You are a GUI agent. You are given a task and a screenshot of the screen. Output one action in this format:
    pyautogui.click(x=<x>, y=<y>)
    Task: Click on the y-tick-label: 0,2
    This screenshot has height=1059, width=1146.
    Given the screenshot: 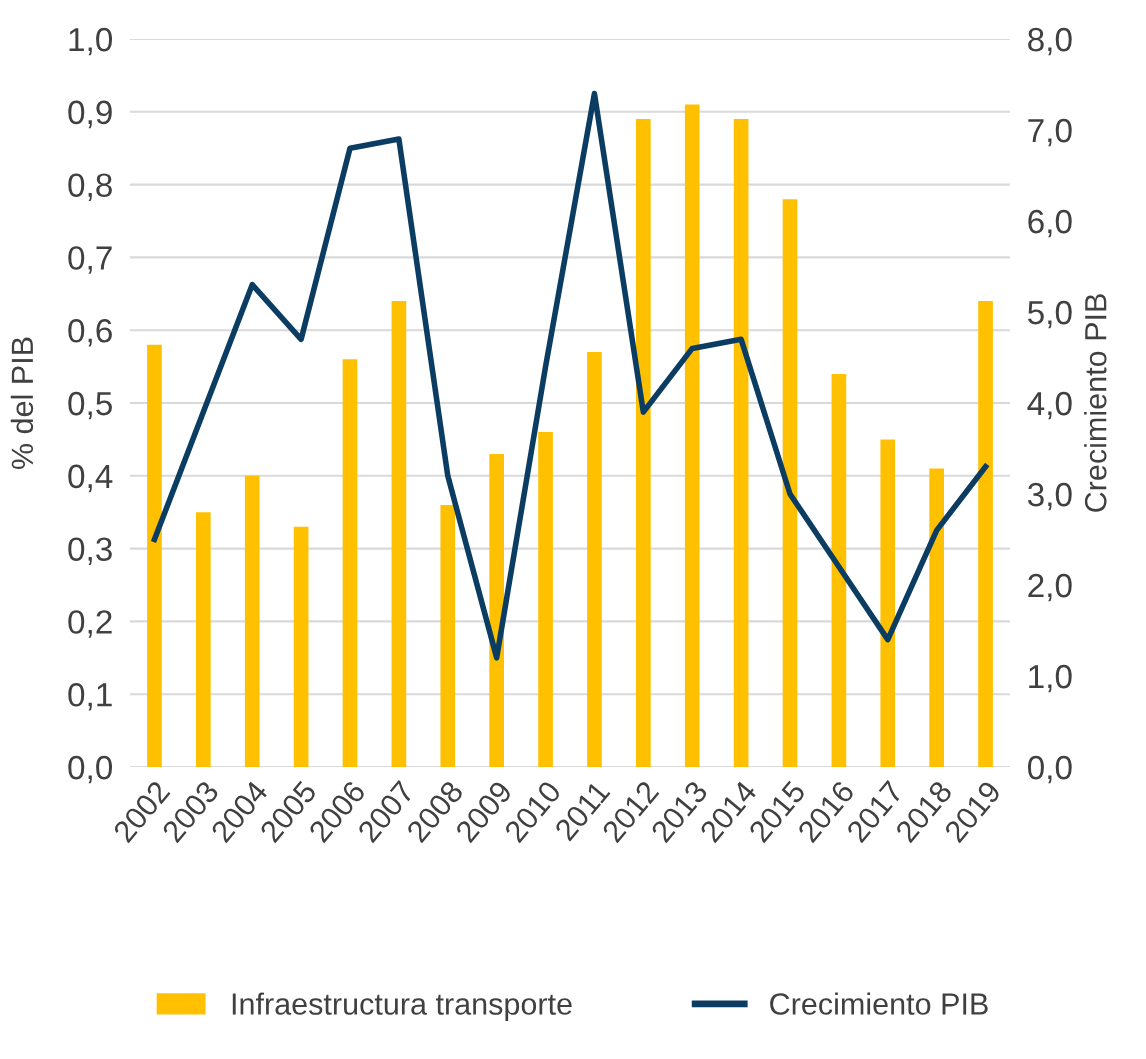 What is the action you would take?
    pyautogui.click(x=90, y=624)
    